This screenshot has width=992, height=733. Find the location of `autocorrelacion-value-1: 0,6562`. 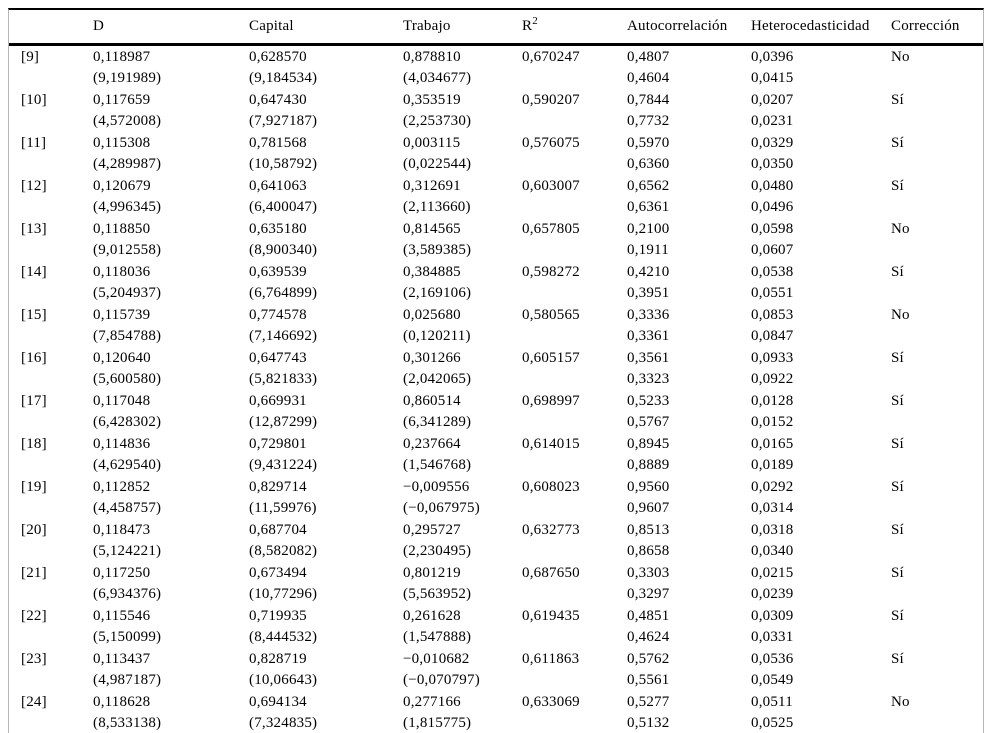

autocorrelacion-value-1: 0,6562 is located at coordinates (648, 186).